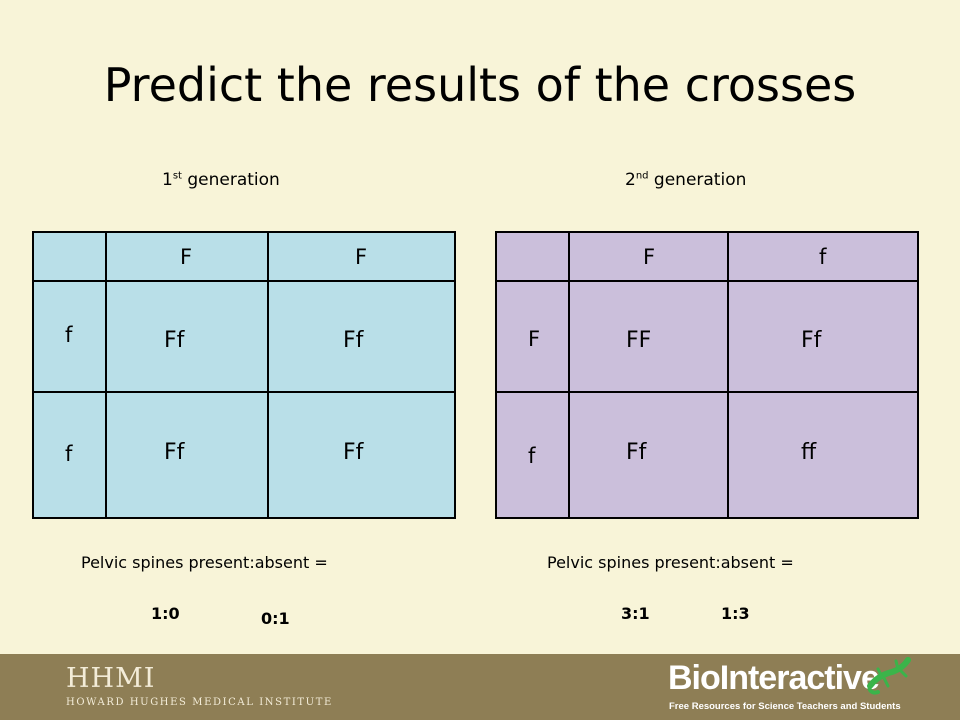 Image resolution: width=960 pixels, height=720 pixels. I want to click on gen2-label: 2nd generation, so click(685, 180).